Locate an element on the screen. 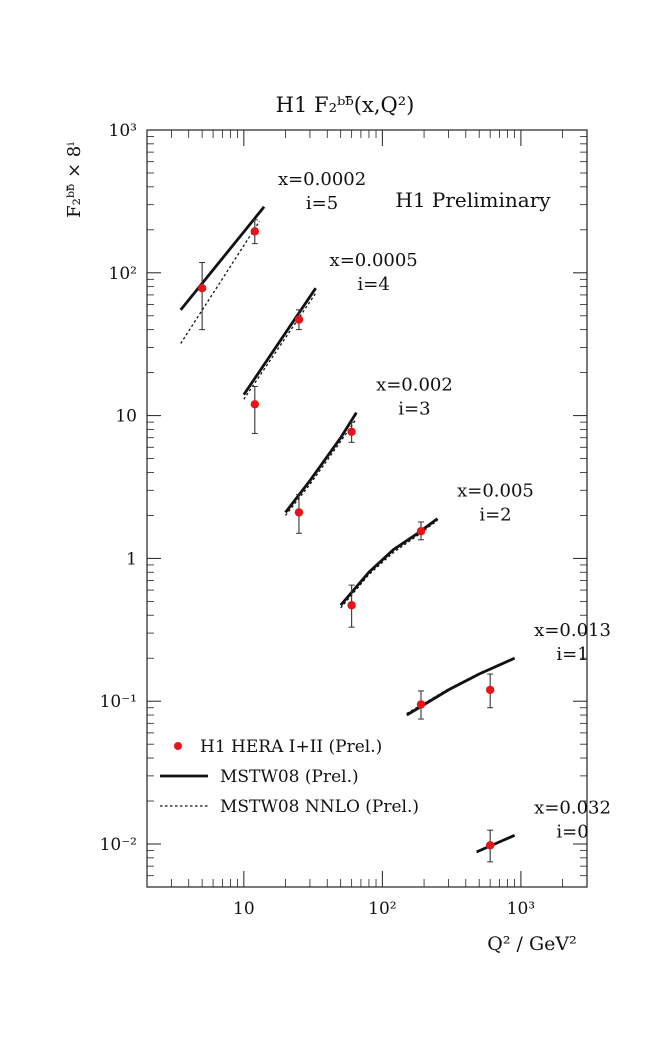 This screenshot has height=1058, width=664. bin-x-label: x=0.005 is located at coordinates (495, 491).